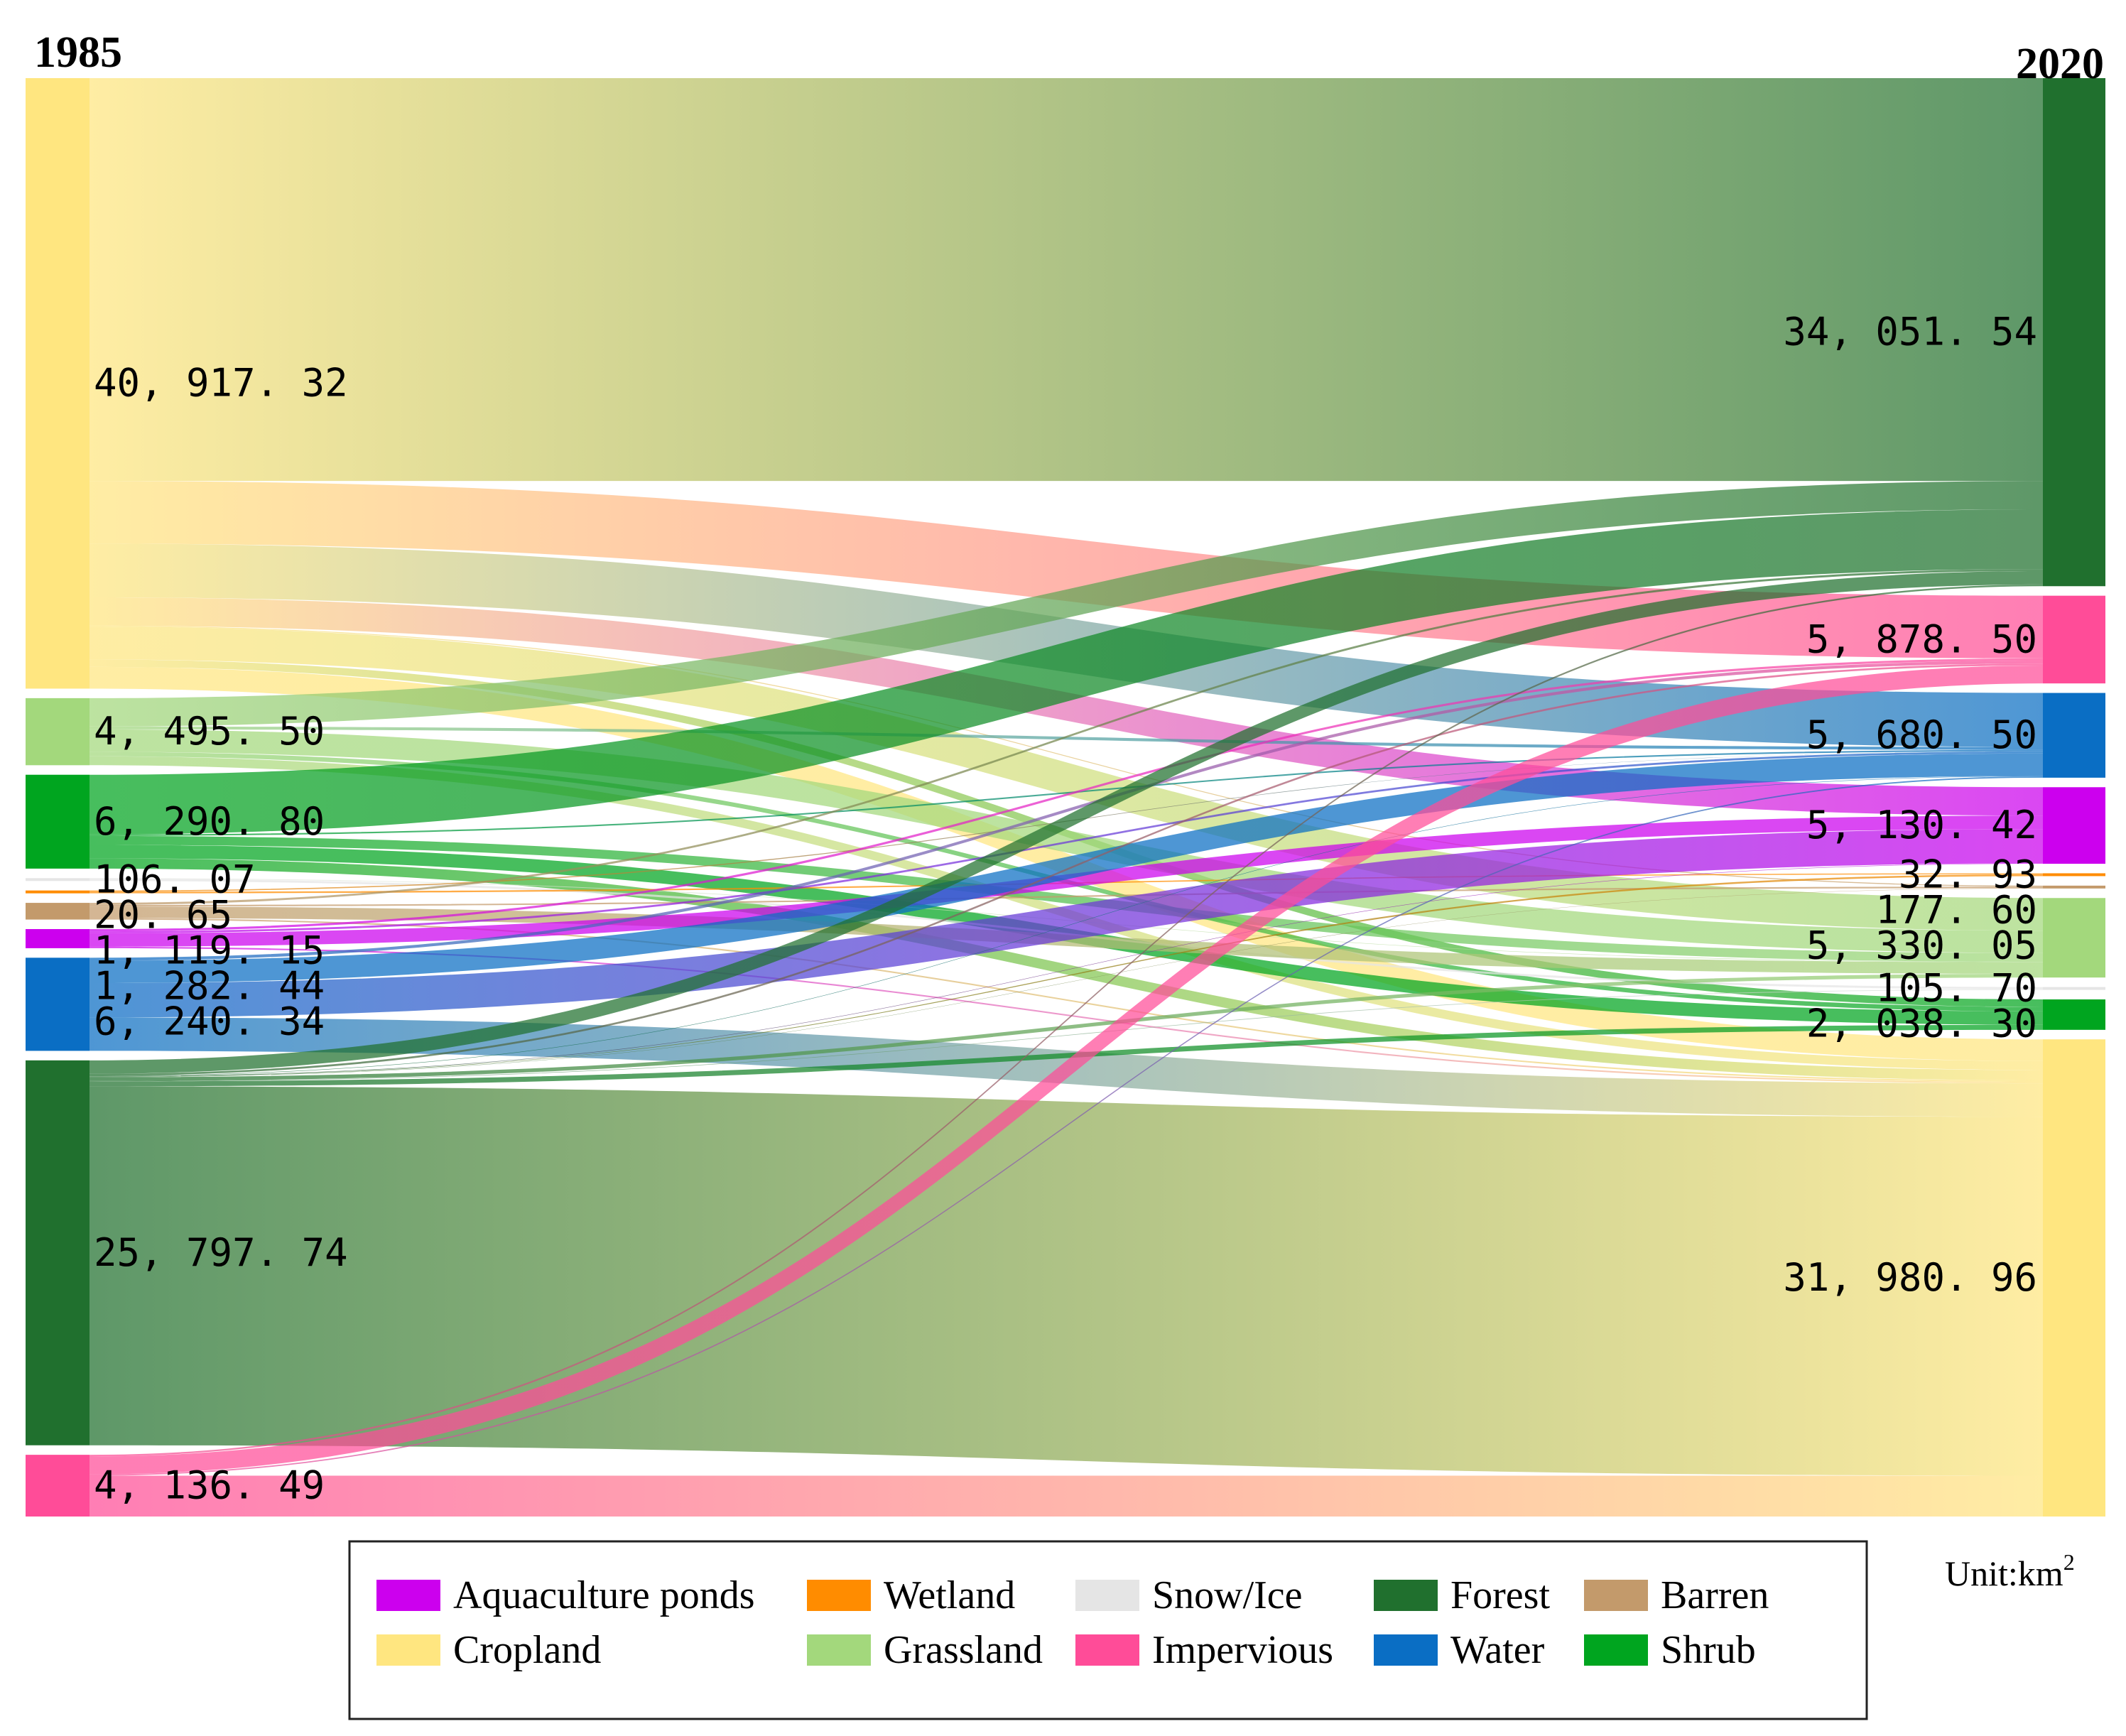 This screenshot has height=1736, width=2126. I want to click on left-node-water, so click(58, 1004).